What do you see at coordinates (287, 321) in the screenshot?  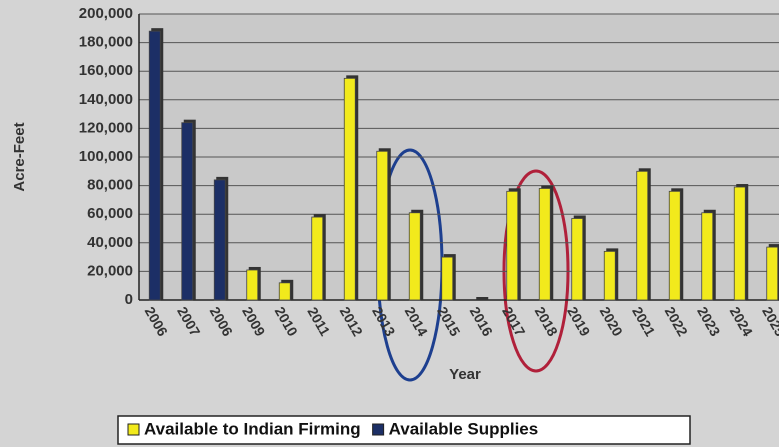 I see `x-tick-label: 2010` at bounding box center [287, 321].